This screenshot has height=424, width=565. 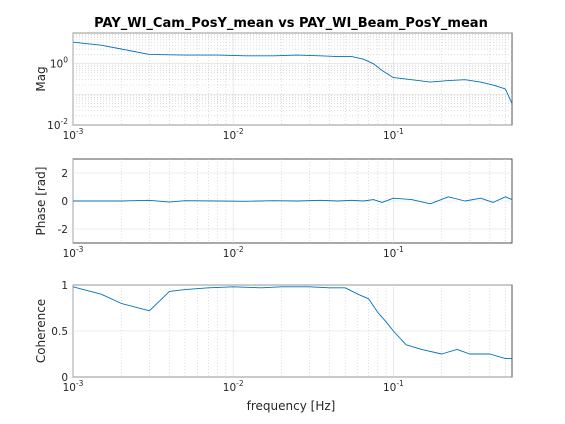 What do you see at coordinates (64, 286) in the screenshot?
I see `y-tick-label: 1` at bounding box center [64, 286].